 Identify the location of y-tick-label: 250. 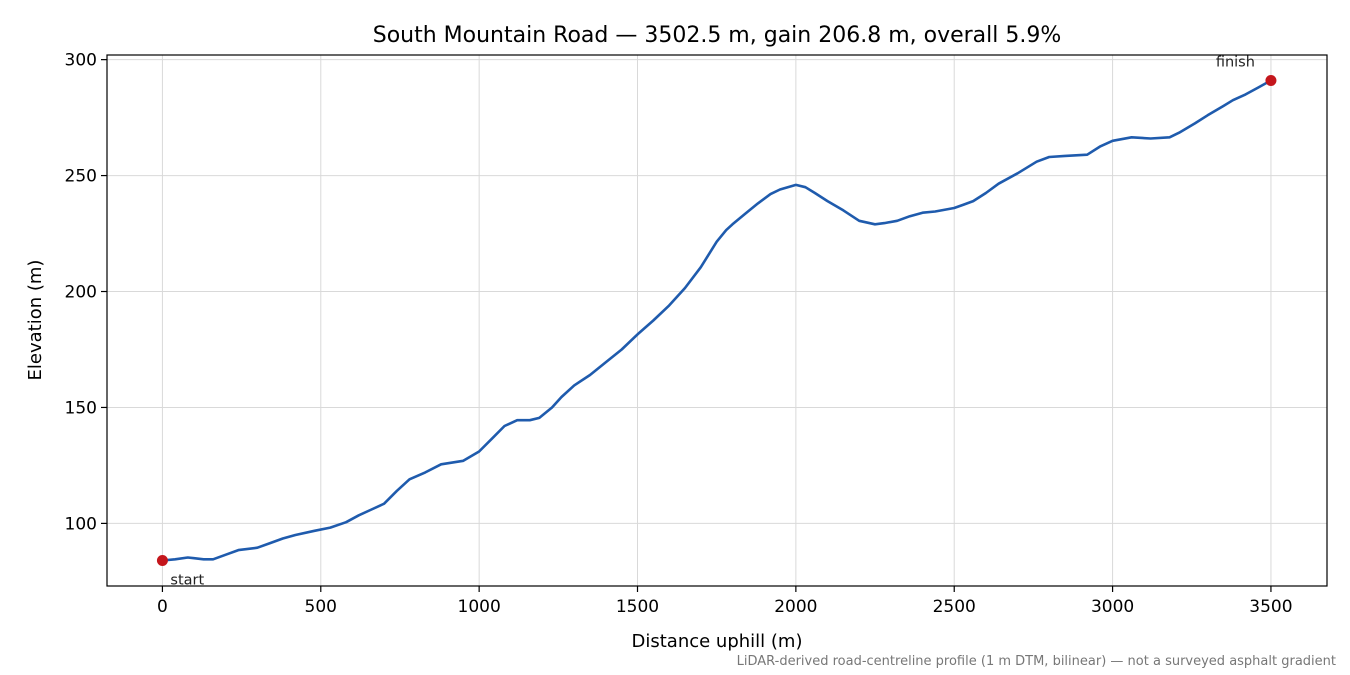
(81, 177).